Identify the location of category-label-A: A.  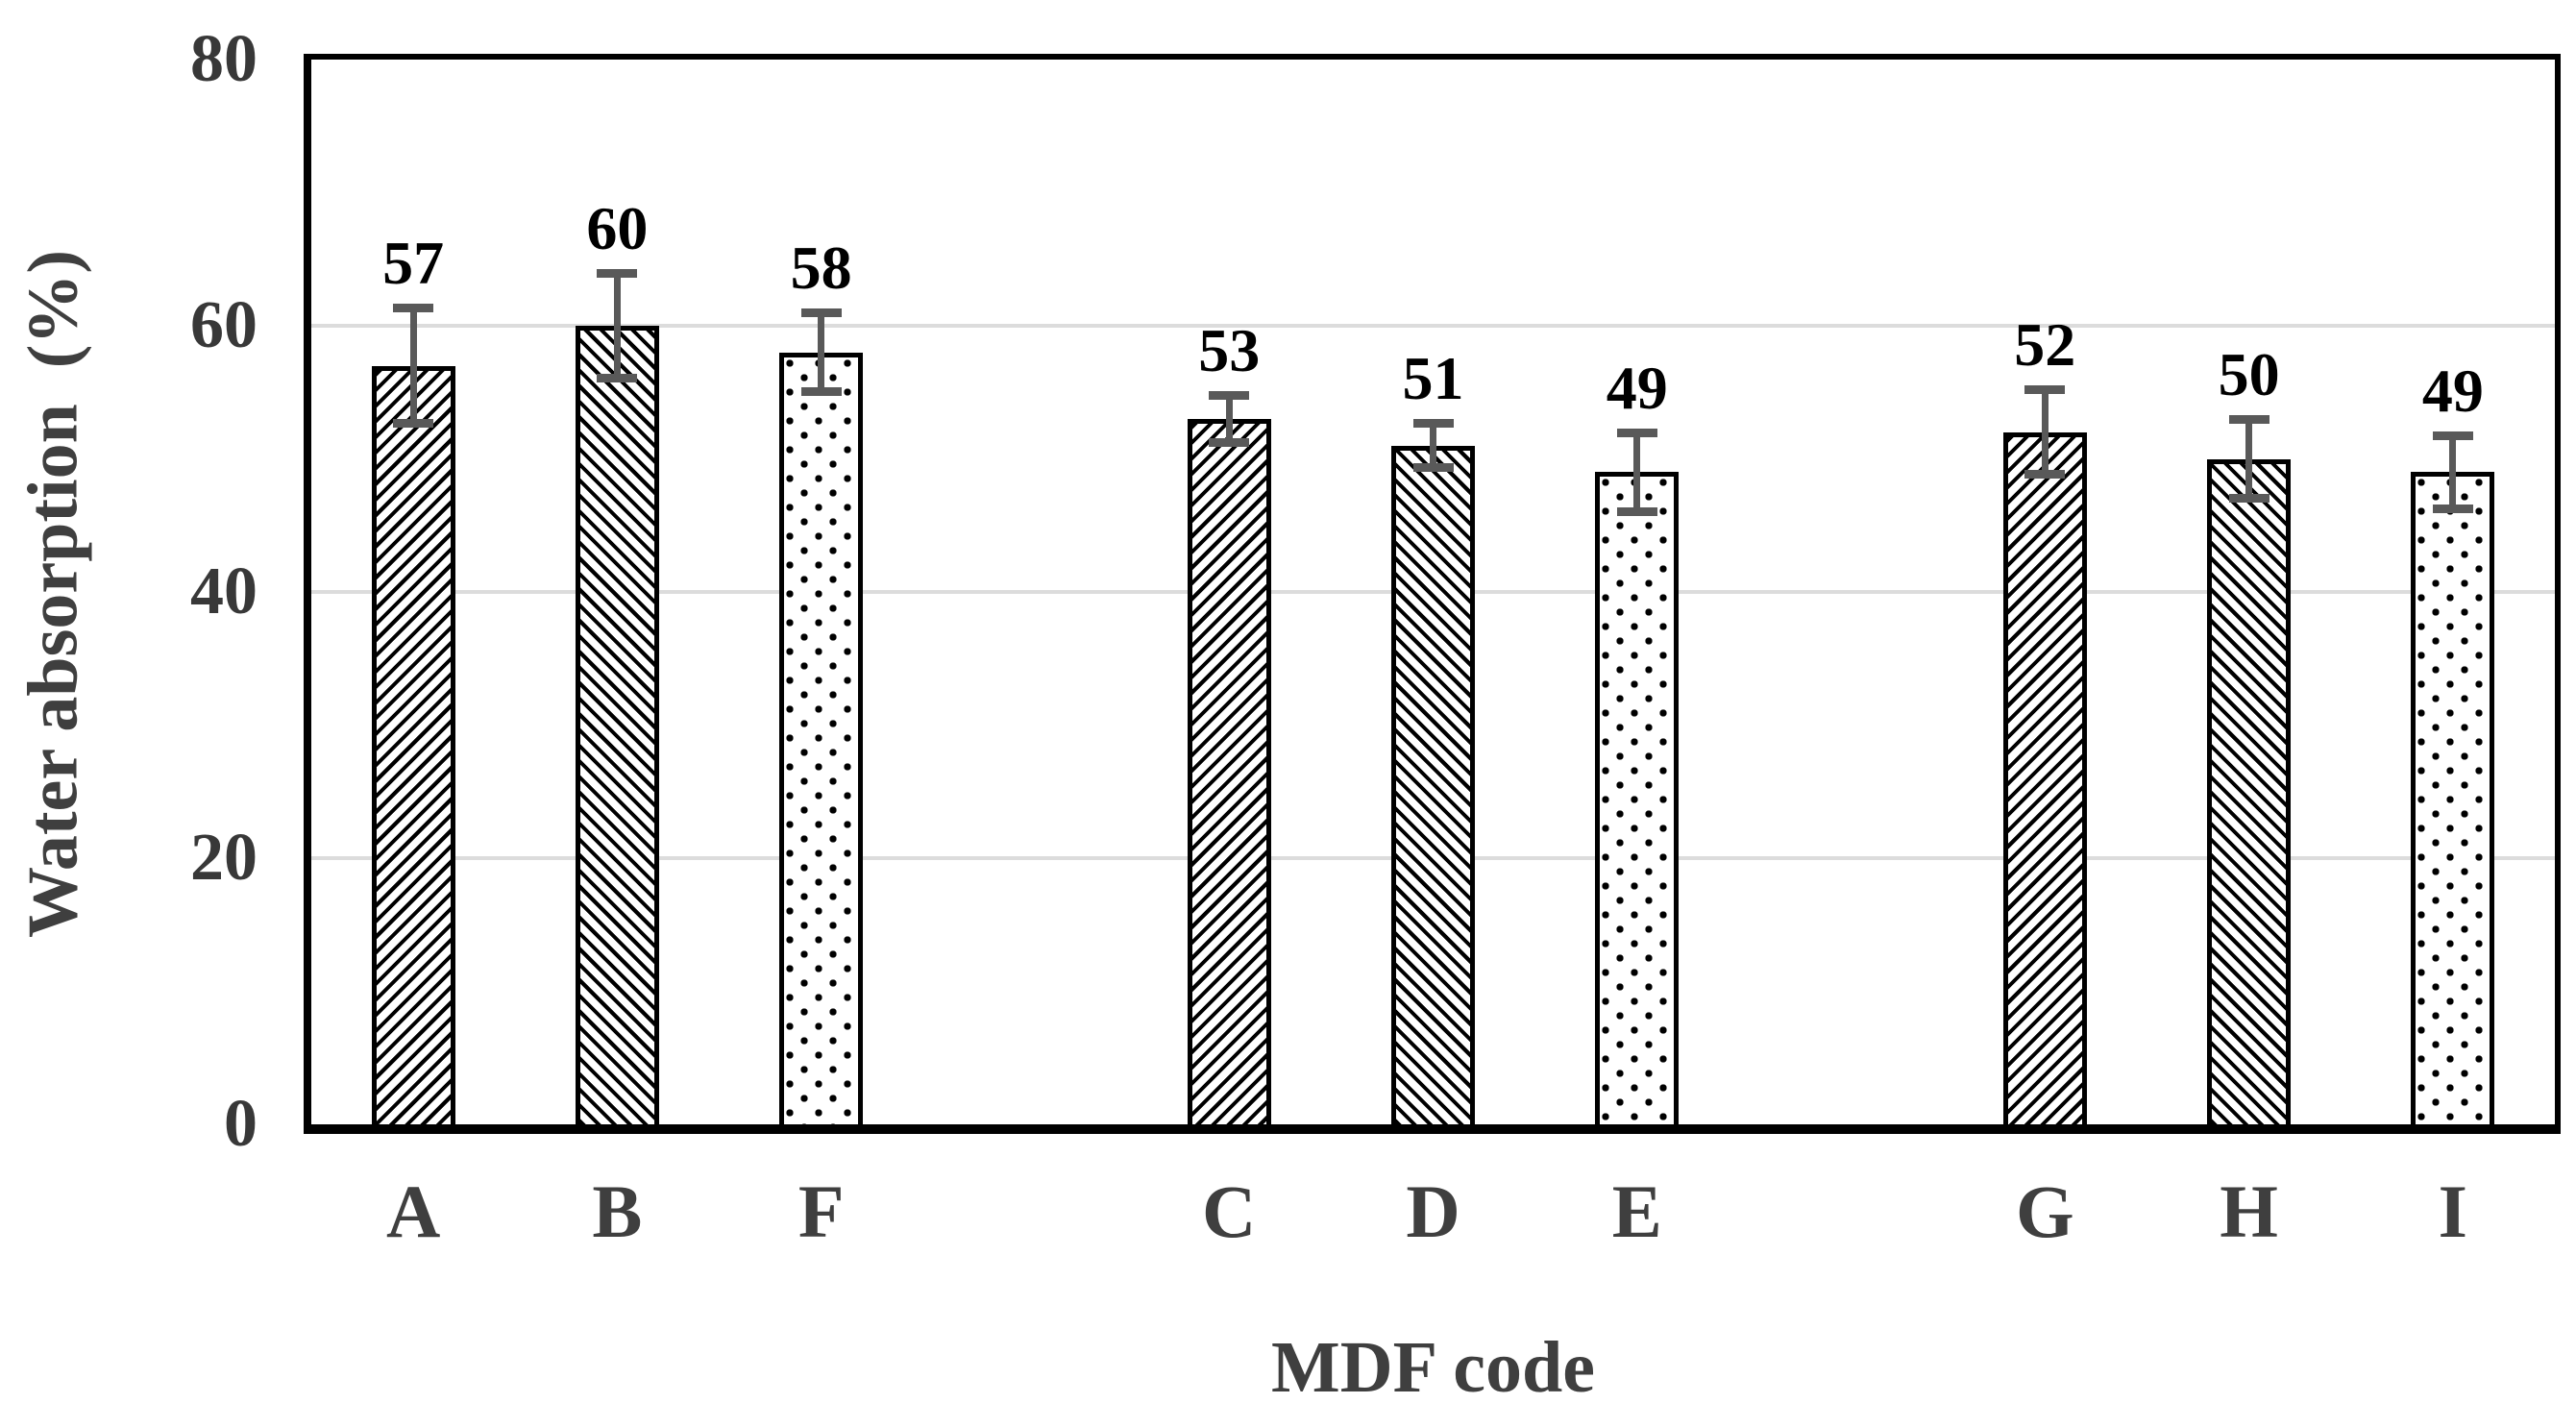
(413, 1211).